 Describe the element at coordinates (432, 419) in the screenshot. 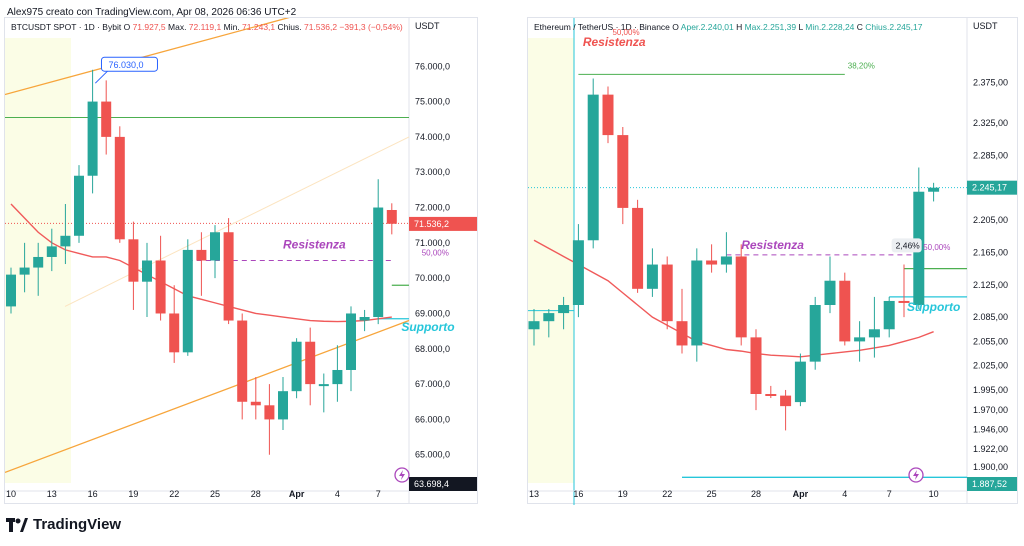

I see `y-tick-label: 66.000,0` at that location.